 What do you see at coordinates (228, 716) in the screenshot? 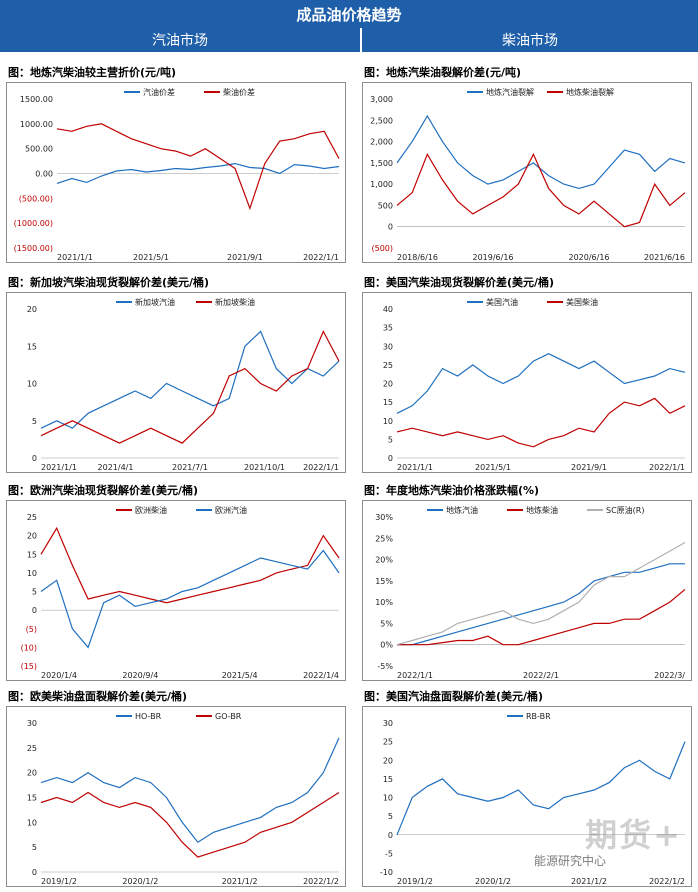
I see `legend-label-2: GO-BR` at bounding box center [228, 716].